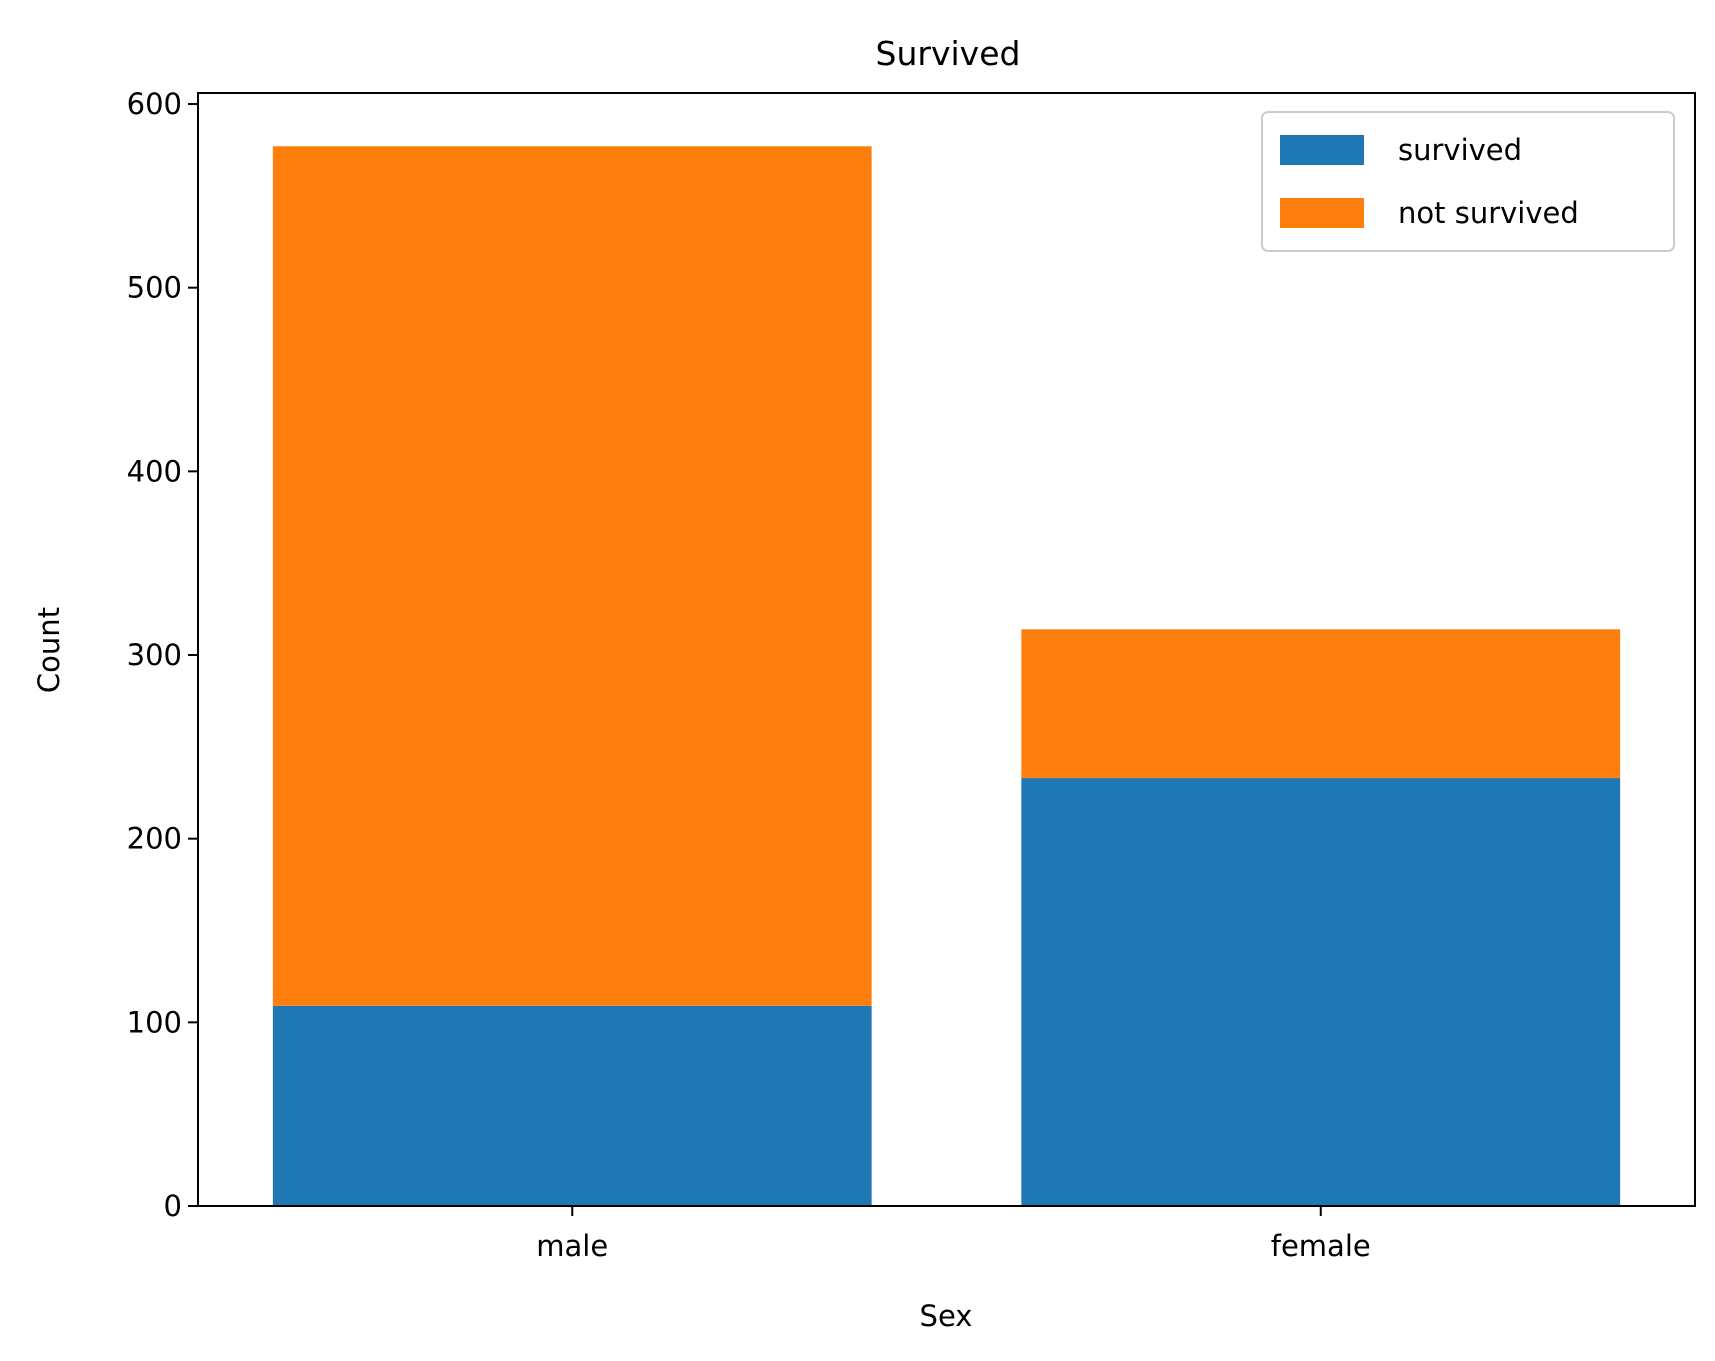  I want to click on x-tick-label-male: male, so click(572, 1246).